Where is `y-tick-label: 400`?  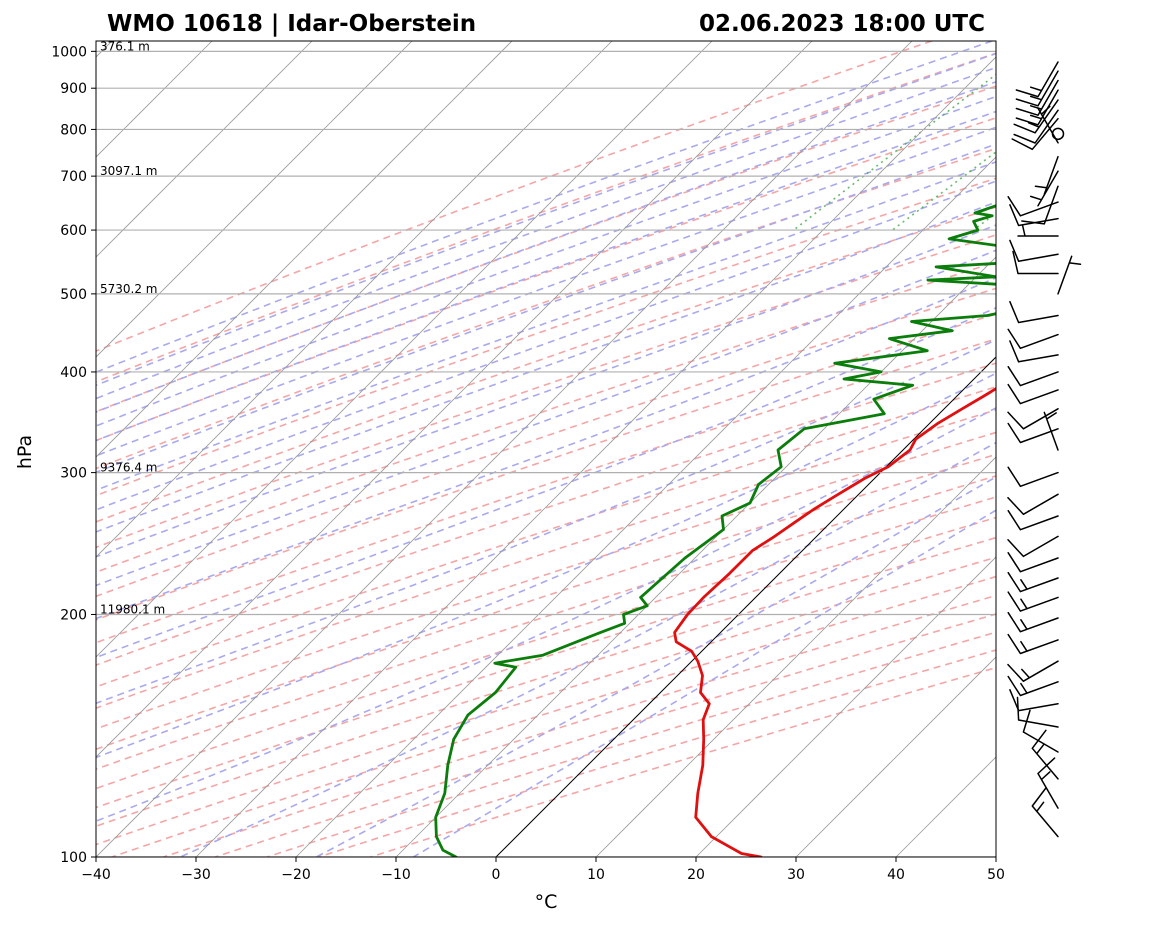
y-tick-label: 400 is located at coordinates (73, 373).